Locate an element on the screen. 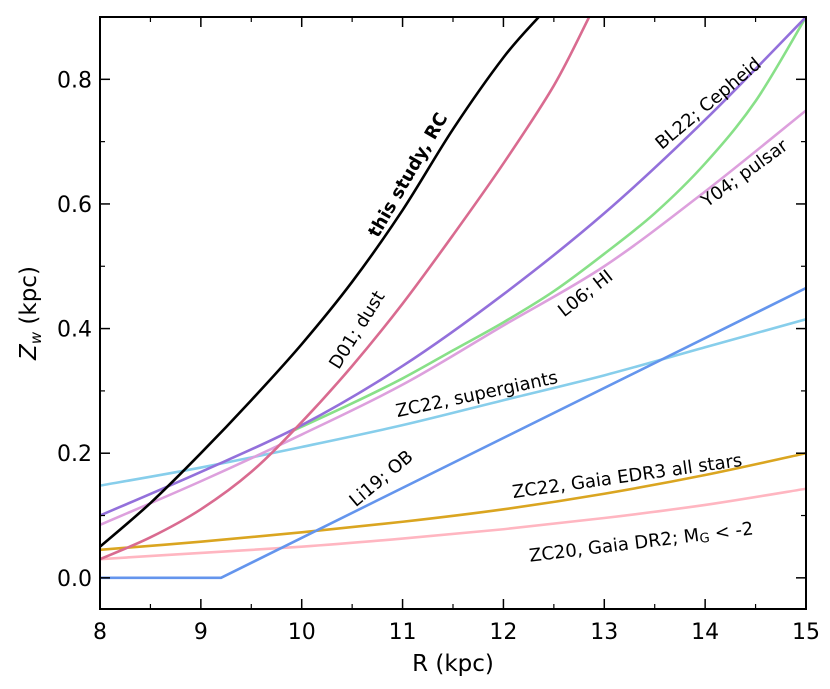 This screenshot has width=830, height=689. y-tick-label: 0.4 is located at coordinates (74, 330).